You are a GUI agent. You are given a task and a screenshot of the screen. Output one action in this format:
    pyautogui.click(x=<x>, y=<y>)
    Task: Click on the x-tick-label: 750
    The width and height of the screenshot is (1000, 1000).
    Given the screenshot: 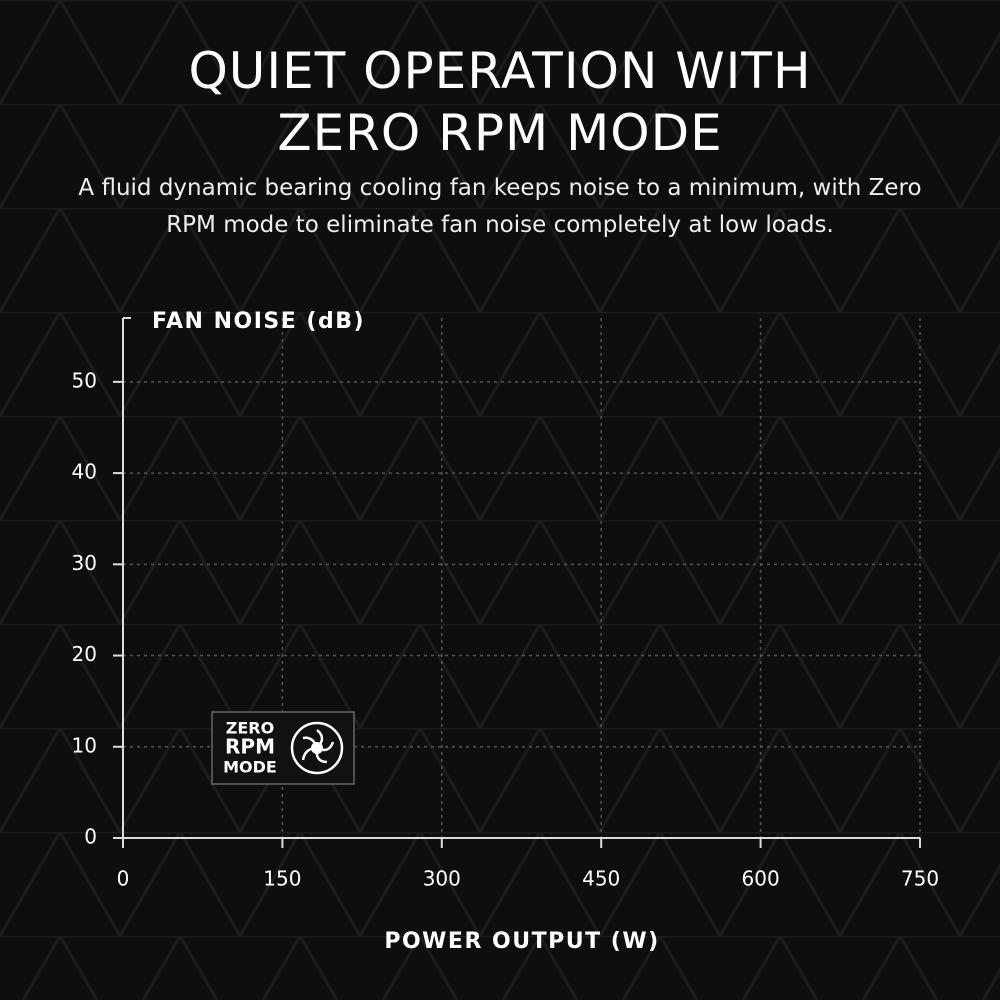 What is the action you would take?
    pyautogui.click(x=920, y=879)
    